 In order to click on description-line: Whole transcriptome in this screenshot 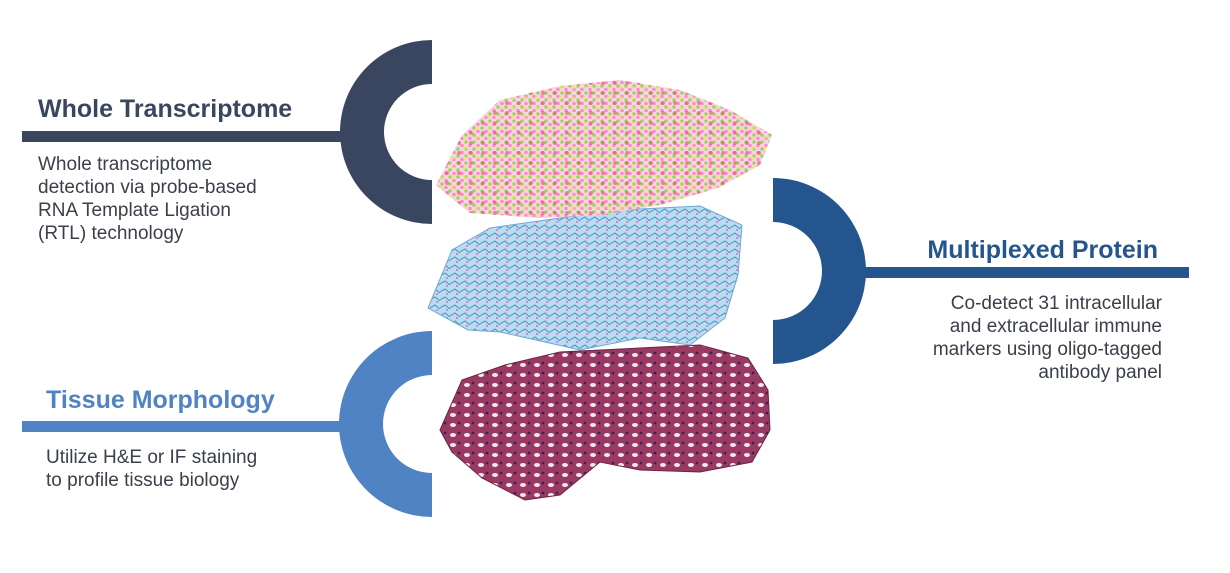, I will do `click(125, 164)`.